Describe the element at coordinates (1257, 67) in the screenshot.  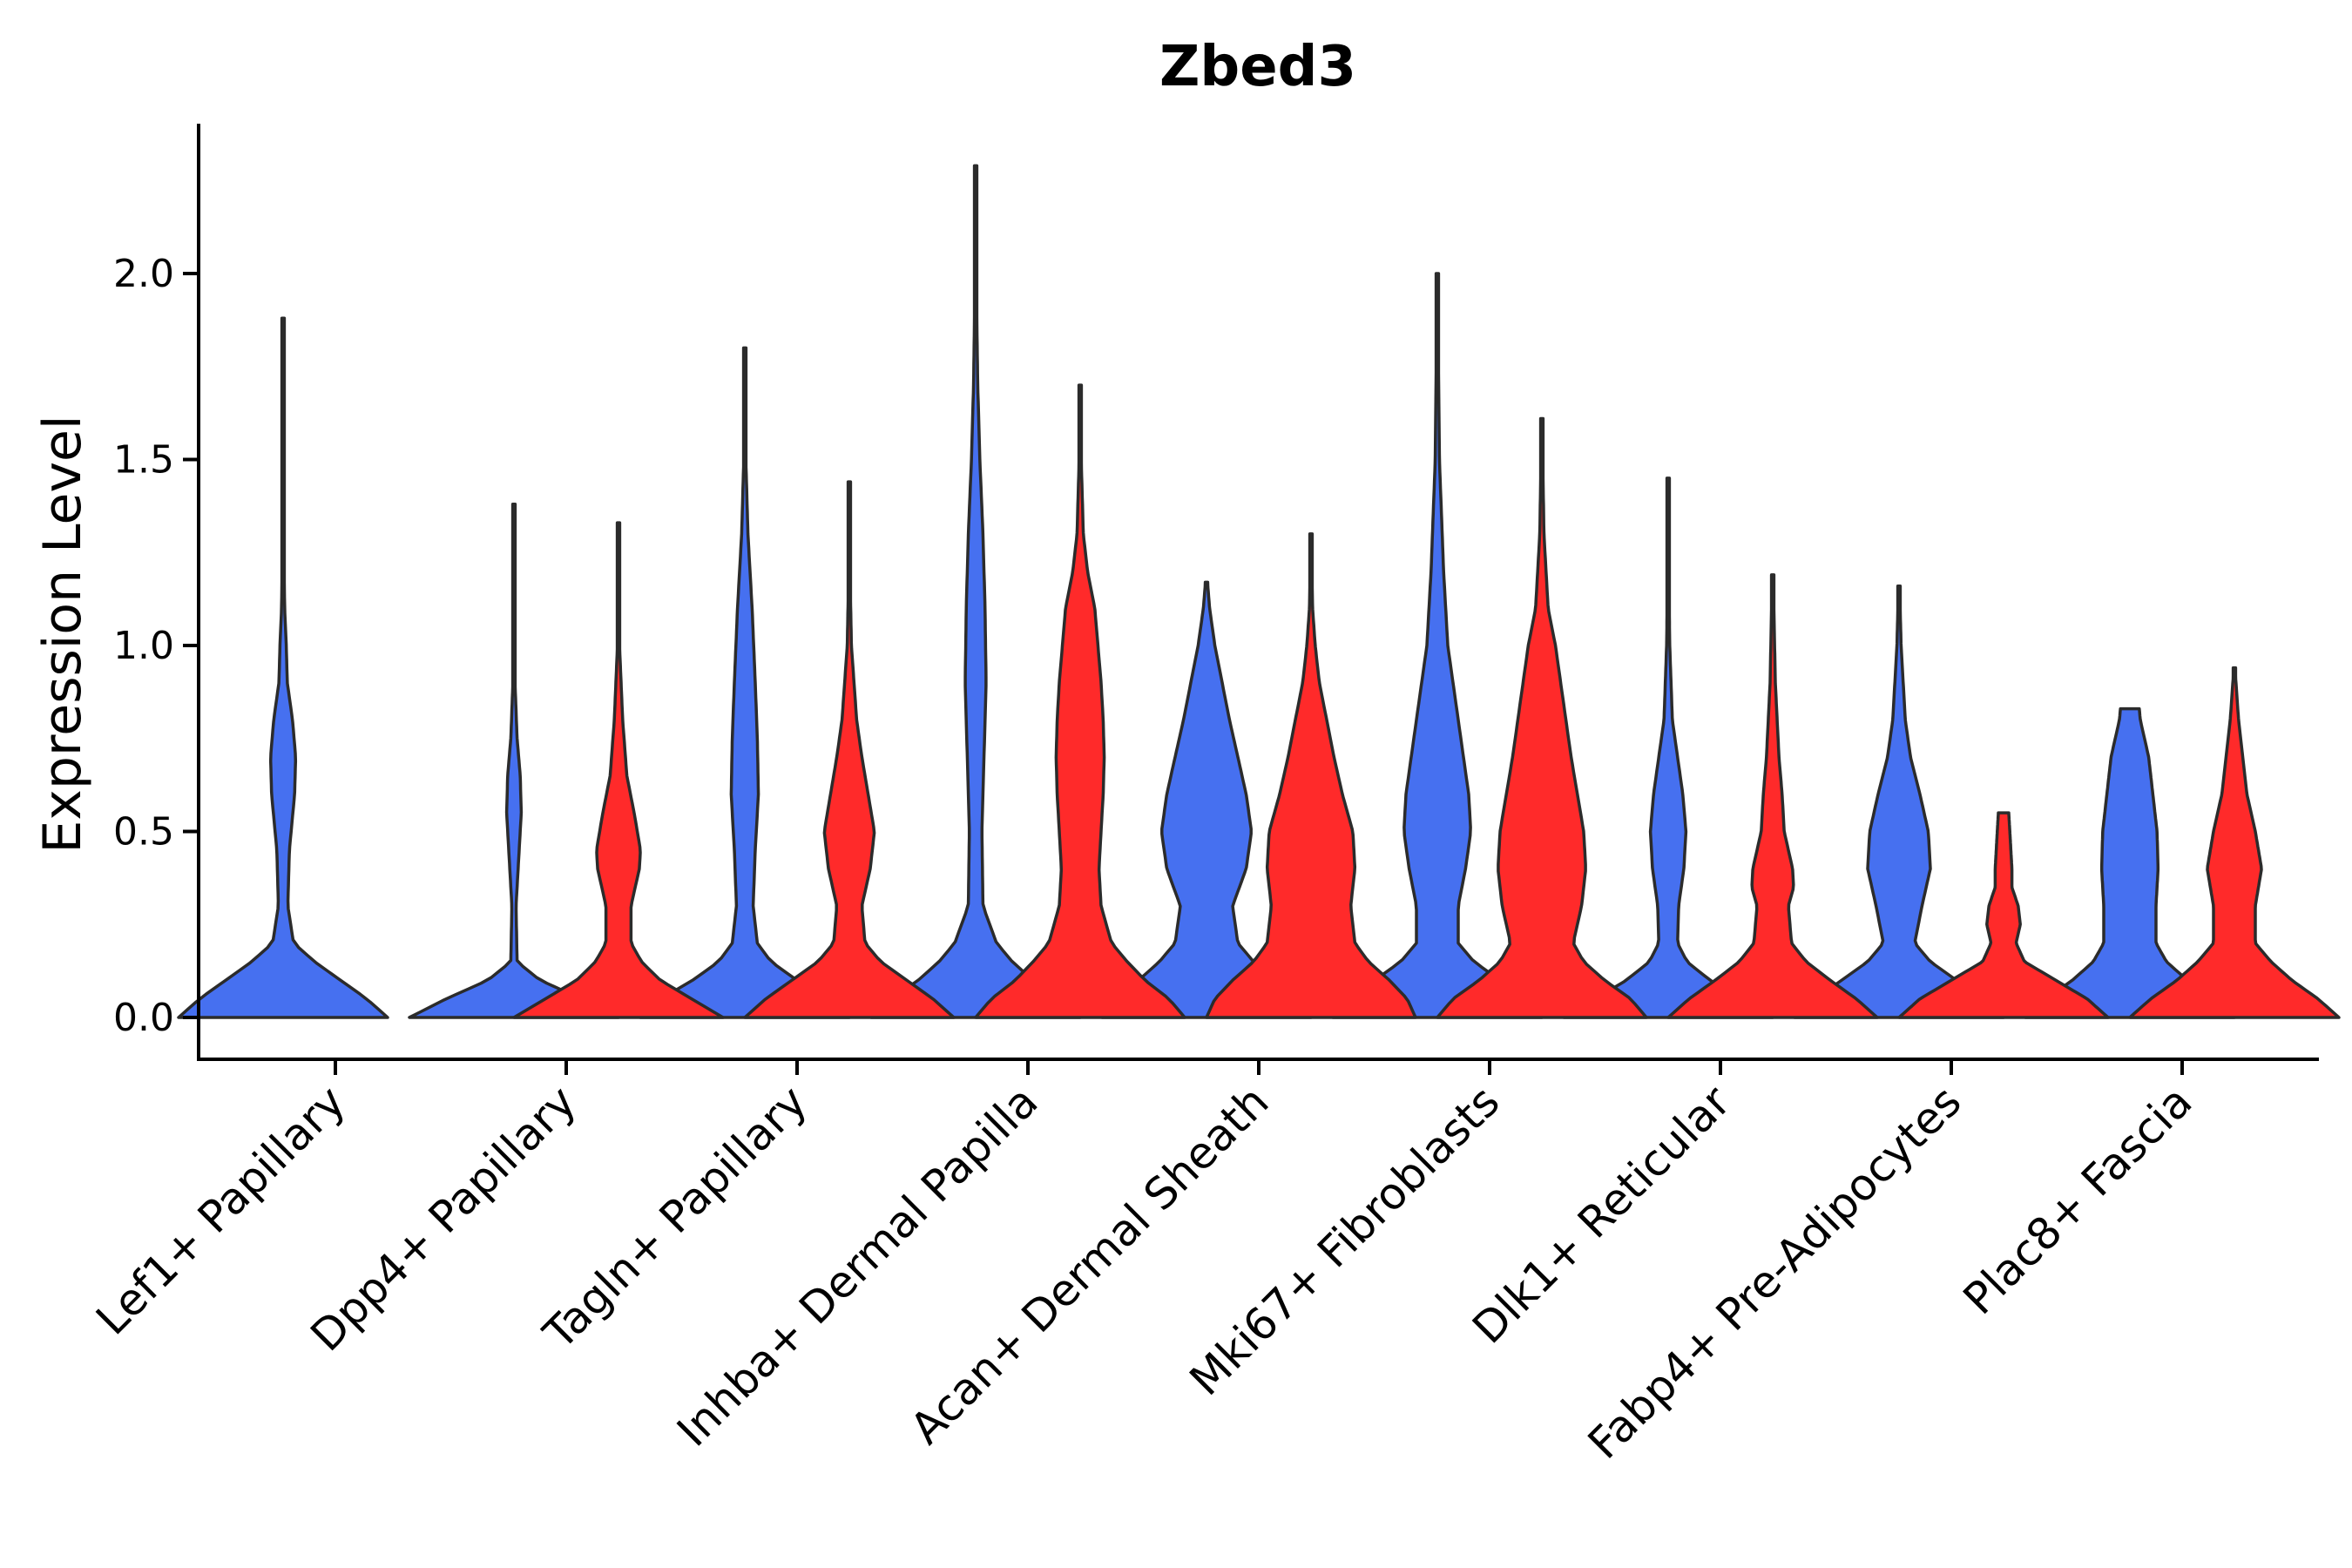
I see `chart-title: Zbed3` at that location.